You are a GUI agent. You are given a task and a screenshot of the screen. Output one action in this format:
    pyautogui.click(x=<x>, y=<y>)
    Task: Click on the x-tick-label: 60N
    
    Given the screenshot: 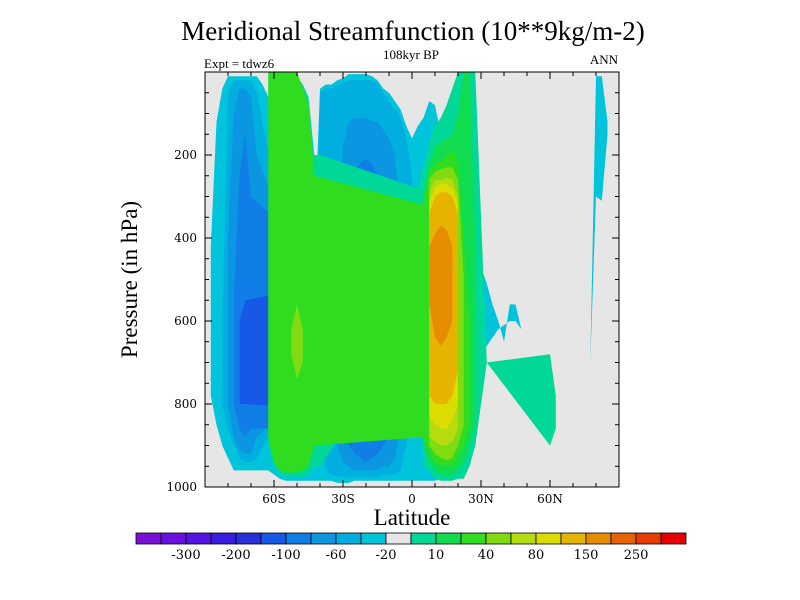 What is the action you would take?
    pyautogui.click(x=550, y=499)
    